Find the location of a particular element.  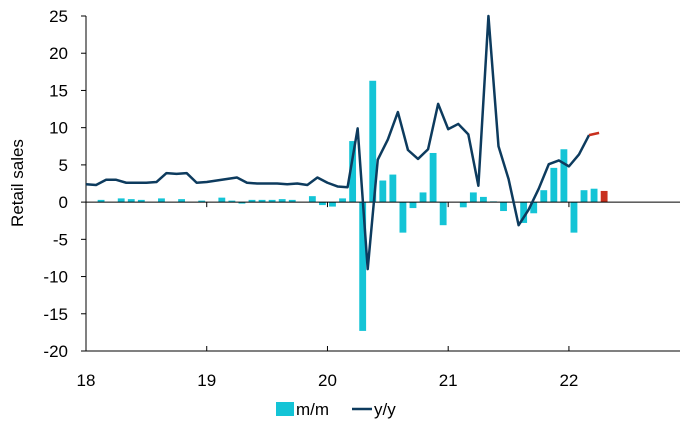

y-tick-label: -5 is located at coordinates (60, 239).